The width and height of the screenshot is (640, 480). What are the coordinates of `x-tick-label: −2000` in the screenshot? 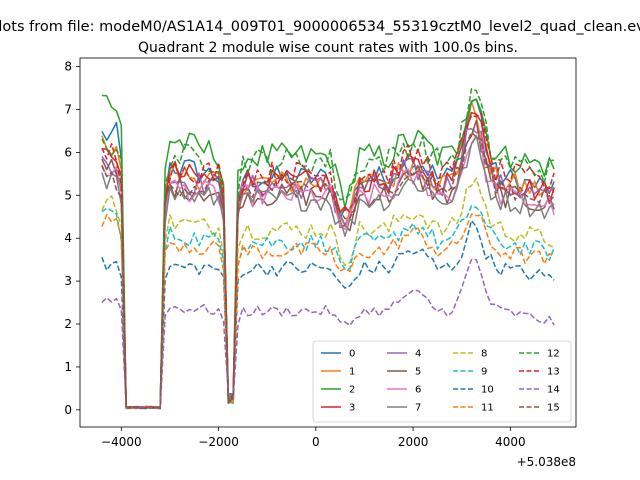 It's located at (218, 442).